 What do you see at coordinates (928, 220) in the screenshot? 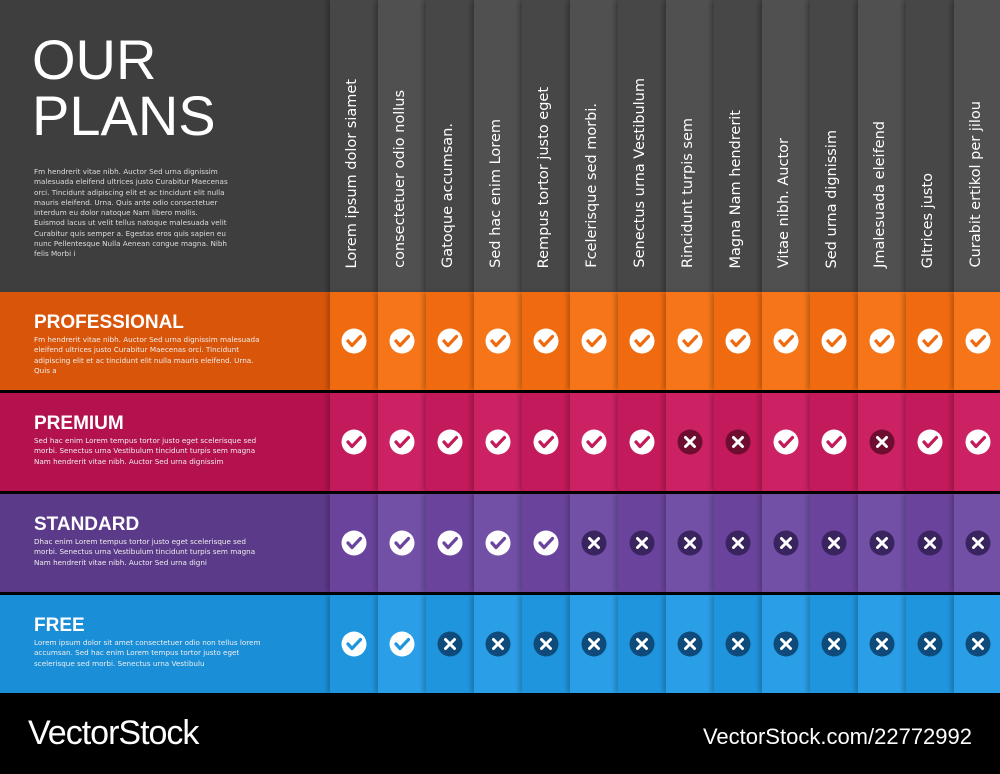
I see `feature-label: Gltrices justo` at bounding box center [928, 220].